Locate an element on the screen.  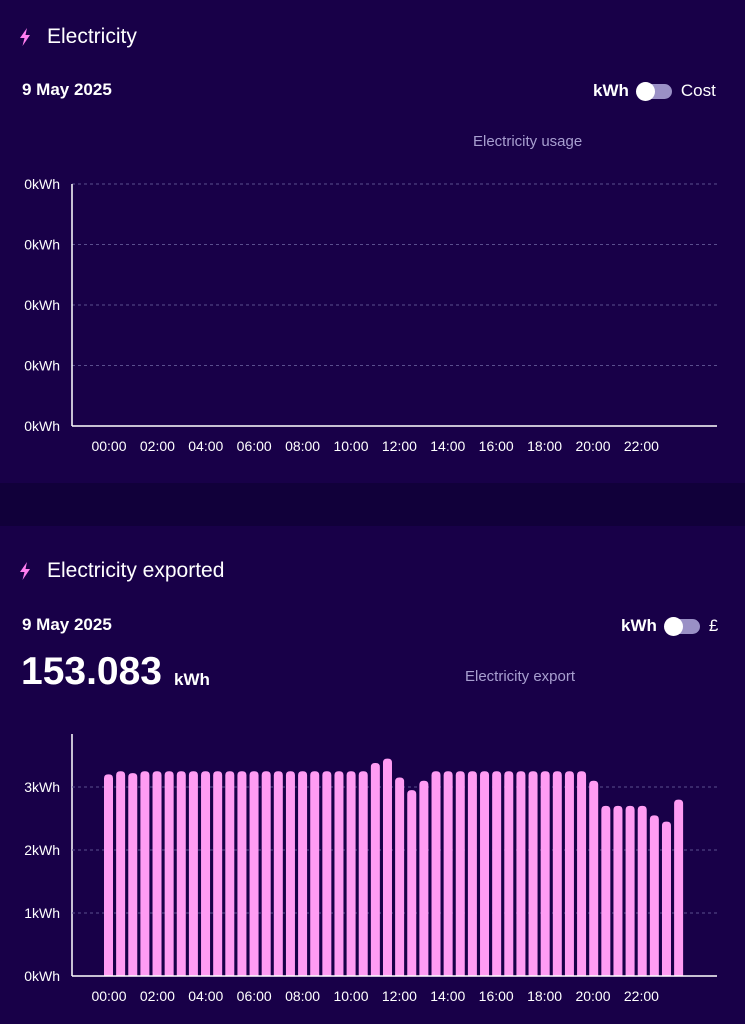
export-card-title: Electricity exported is located at coordinates (136, 570).